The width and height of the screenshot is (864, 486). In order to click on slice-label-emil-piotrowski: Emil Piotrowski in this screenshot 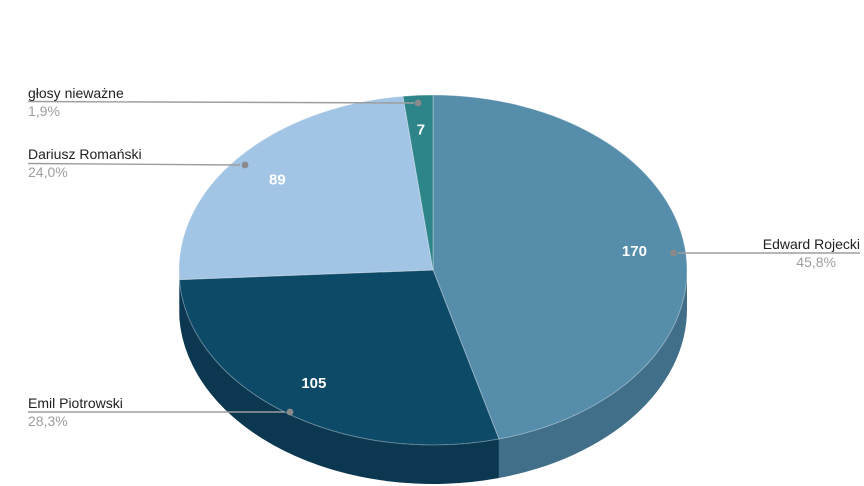, I will do `click(75, 403)`.